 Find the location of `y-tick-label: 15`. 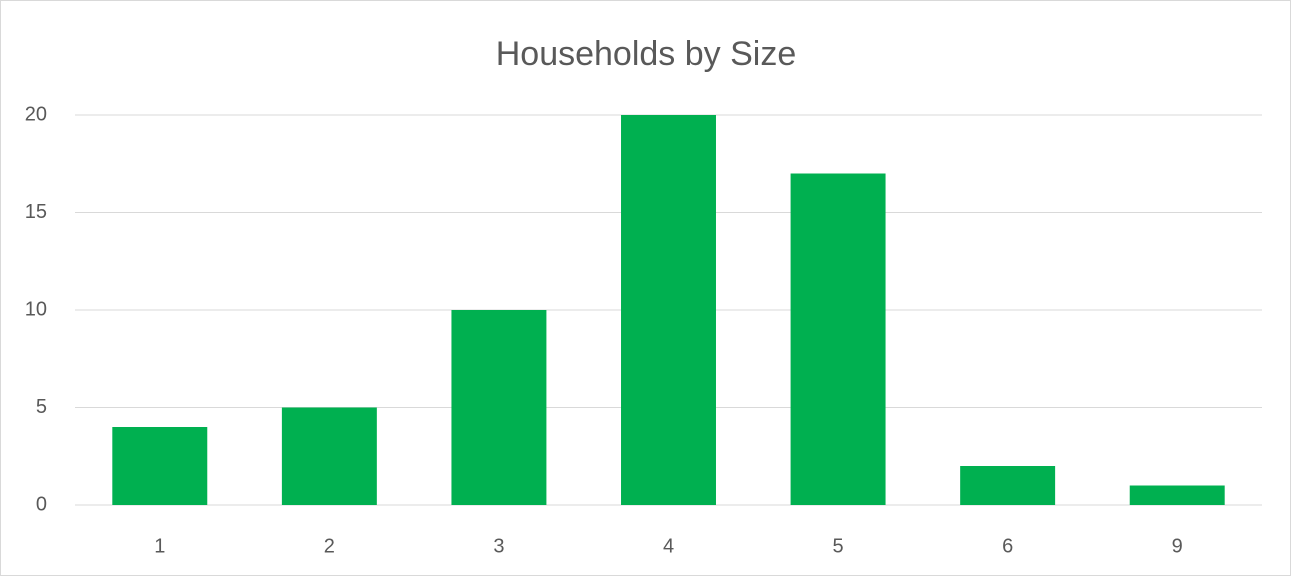

y-tick-label: 15 is located at coordinates (36, 212).